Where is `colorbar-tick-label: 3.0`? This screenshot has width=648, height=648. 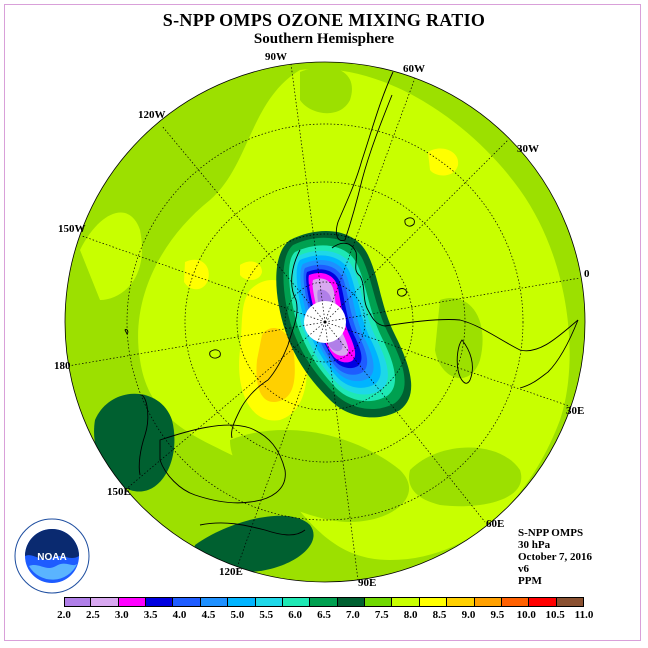
colorbar-tick-label: 3.0 is located at coordinates (121, 615).